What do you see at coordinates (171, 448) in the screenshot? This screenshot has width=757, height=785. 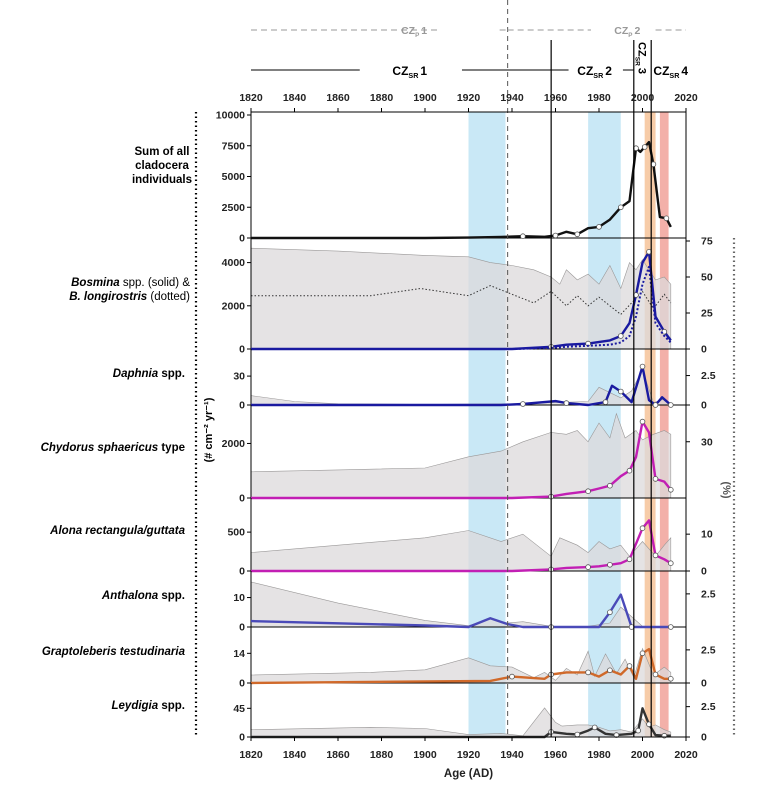 I see `panel-label-rest: type` at bounding box center [171, 448].